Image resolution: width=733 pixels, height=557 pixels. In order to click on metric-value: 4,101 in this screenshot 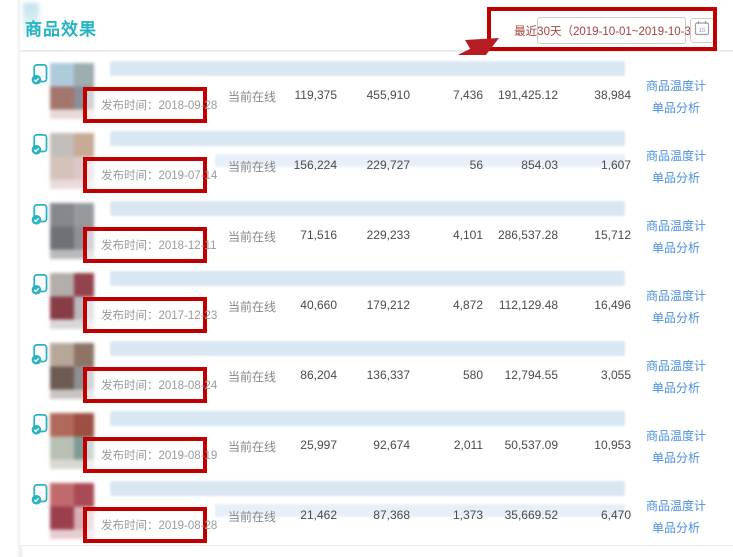, I will do `click(467, 235)`.